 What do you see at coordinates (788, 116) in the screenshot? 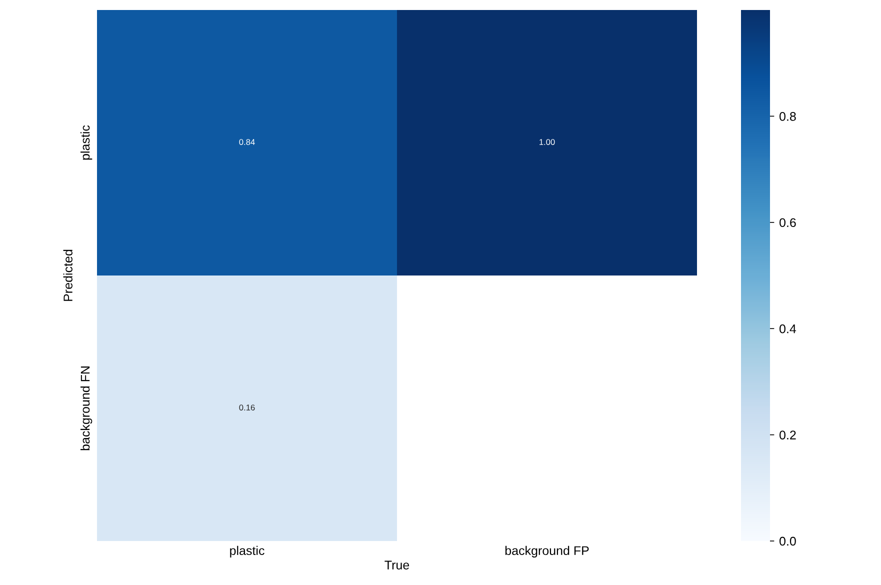
I see `color-bar-label: 0.8` at bounding box center [788, 116].